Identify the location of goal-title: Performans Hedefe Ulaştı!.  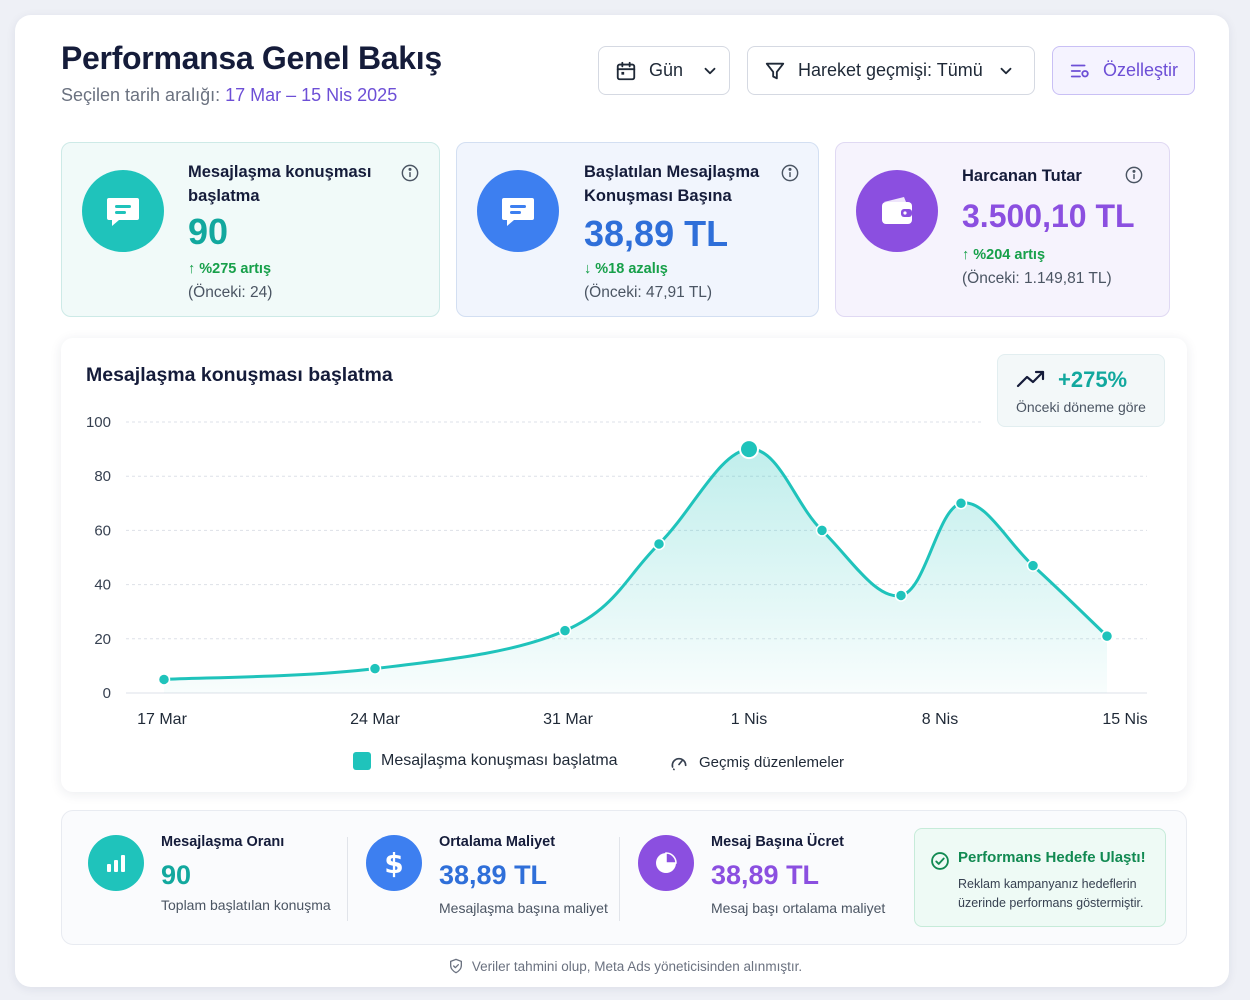
(1052, 857).